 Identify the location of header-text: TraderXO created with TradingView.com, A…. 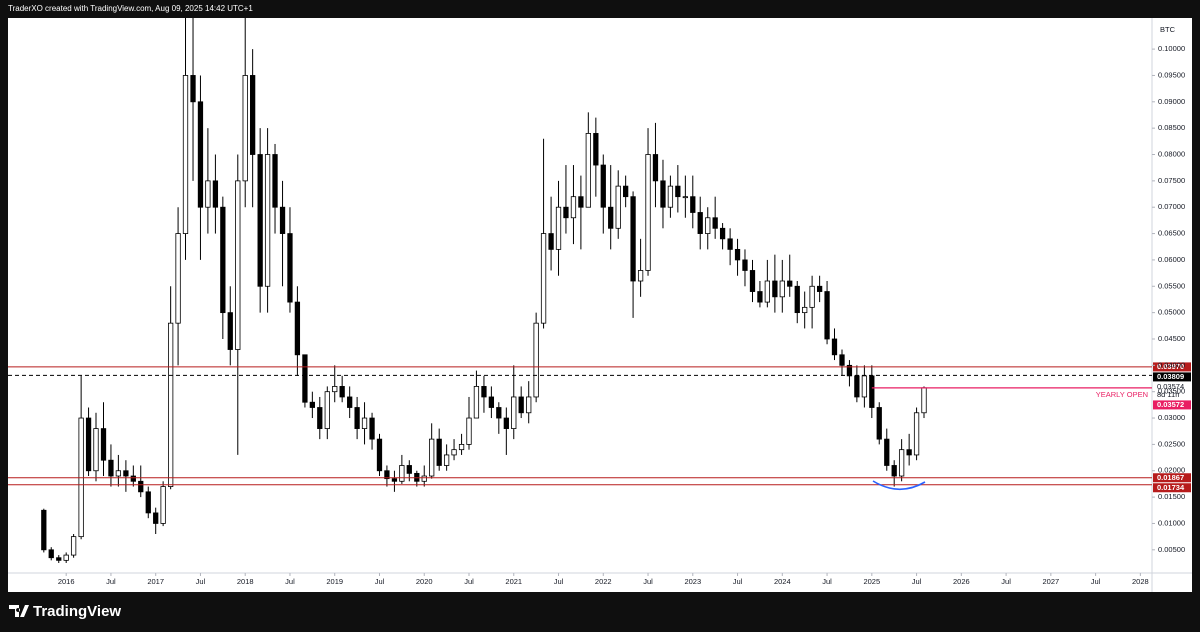
(130, 8).